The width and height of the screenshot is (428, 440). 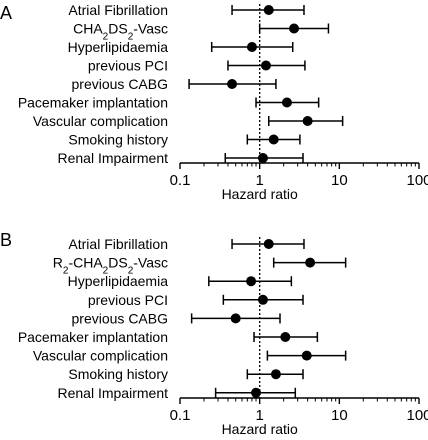 What do you see at coordinates (417, 415) in the screenshot?
I see `panel-b-tick-label: 100` at bounding box center [417, 415].